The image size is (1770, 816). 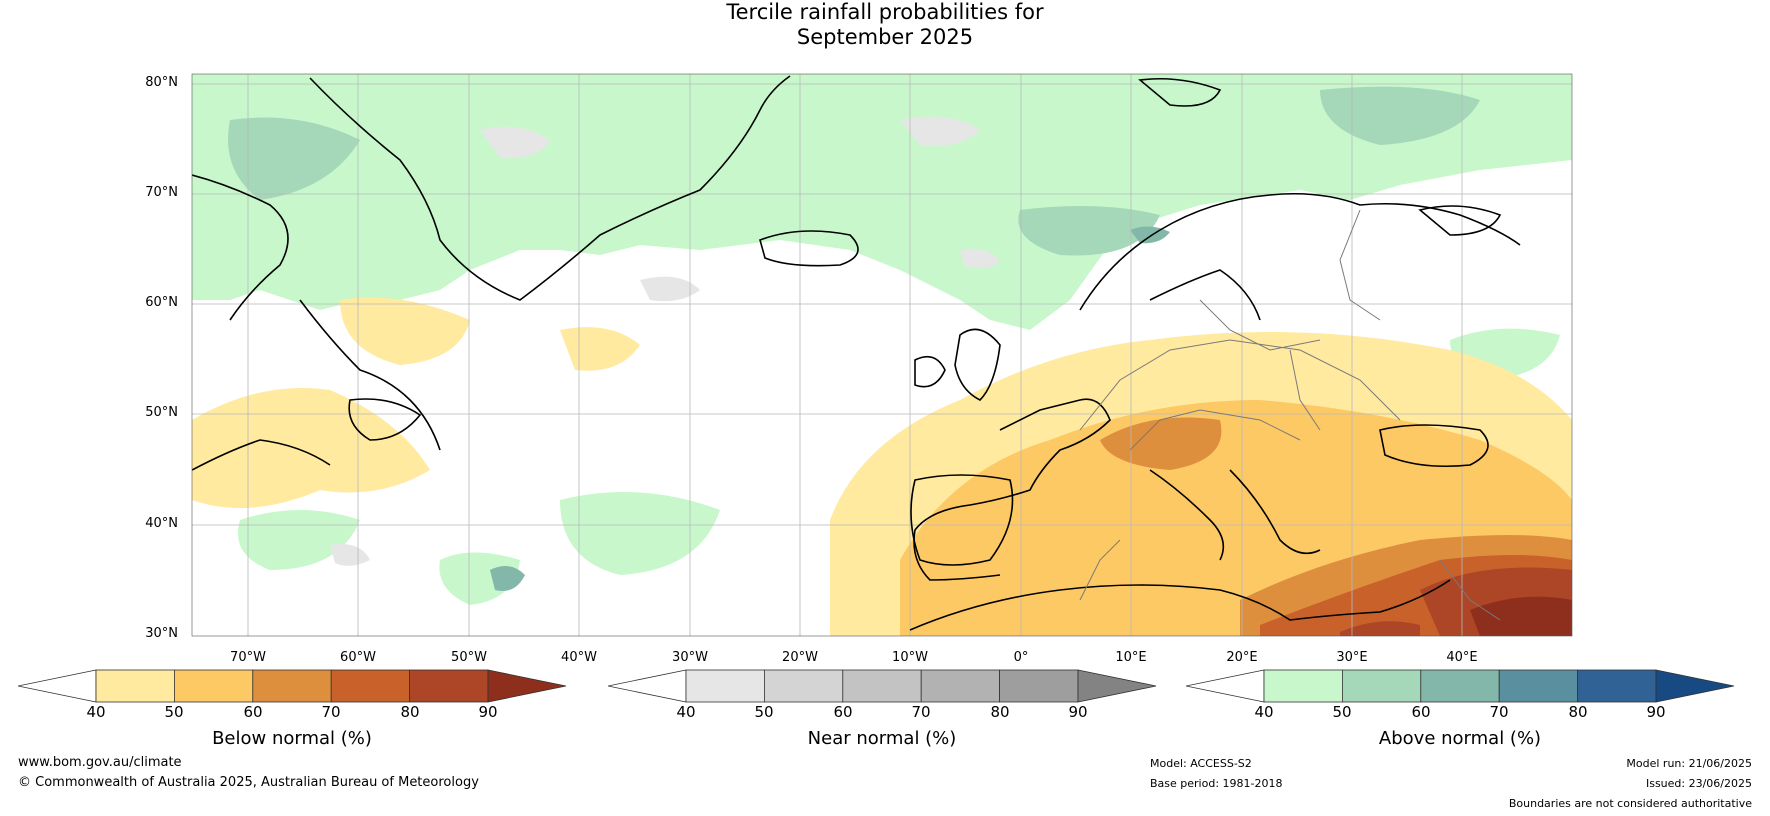 What do you see at coordinates (1078, 712) in the screenshot?
I see `cbar2-tick-90: 90` at bounding box center [1078, 712].